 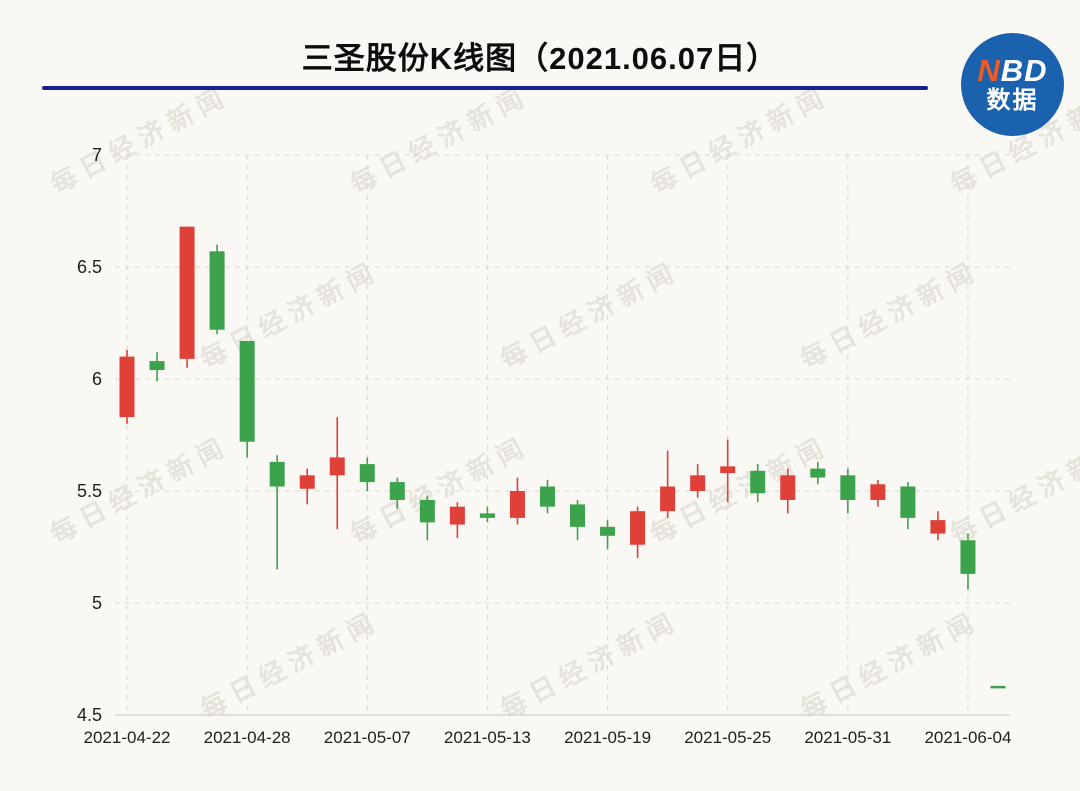 I want to click on y-axis-label: 6.5, so click(x=89, y=267).